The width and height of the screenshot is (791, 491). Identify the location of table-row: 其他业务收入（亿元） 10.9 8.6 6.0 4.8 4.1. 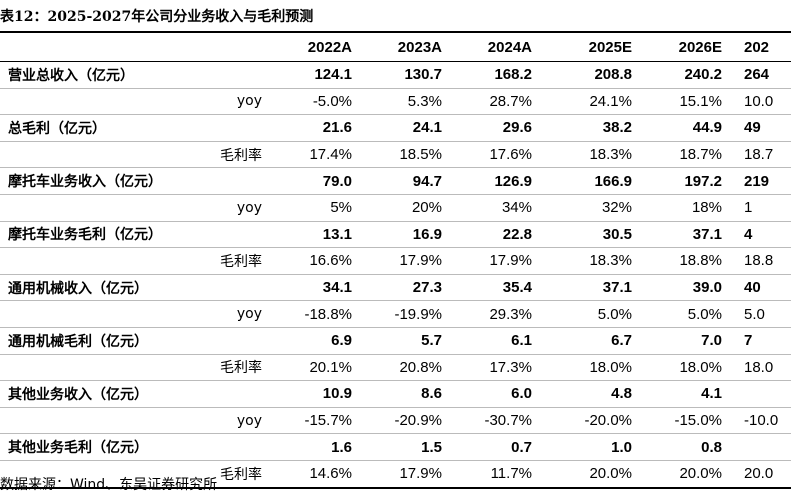
(395, 394).